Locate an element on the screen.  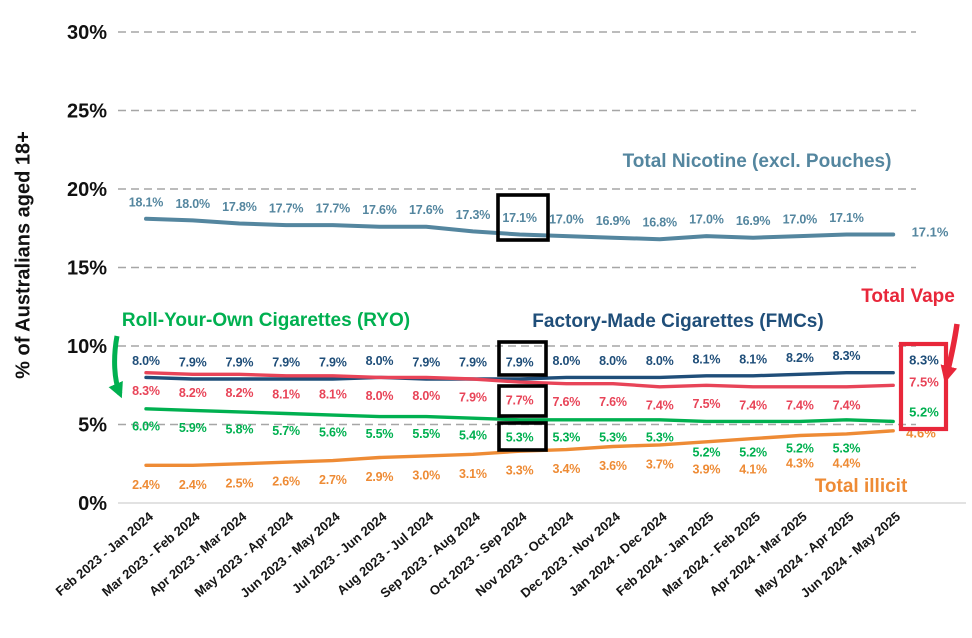
y-tick-label-15: 15% is located at coordinates (87, 269).